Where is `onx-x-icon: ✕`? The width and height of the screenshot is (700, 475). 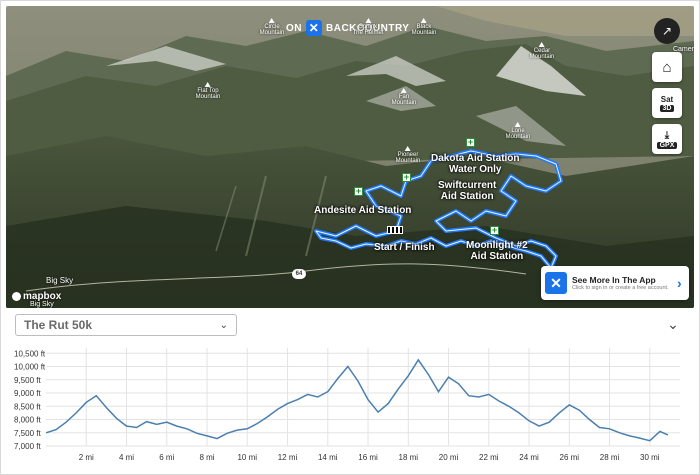 onx-x-icon: ✕ is located at coordinates (314, 28).